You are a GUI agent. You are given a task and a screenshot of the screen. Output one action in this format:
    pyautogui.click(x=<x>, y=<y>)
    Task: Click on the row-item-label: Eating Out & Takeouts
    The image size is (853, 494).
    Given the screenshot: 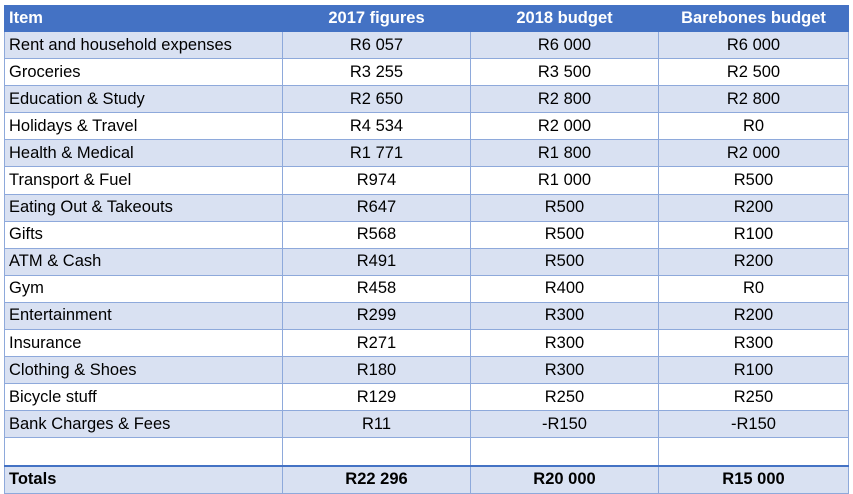 What is the action you would take?
    pyautogui.click(x=143, y=207)
    